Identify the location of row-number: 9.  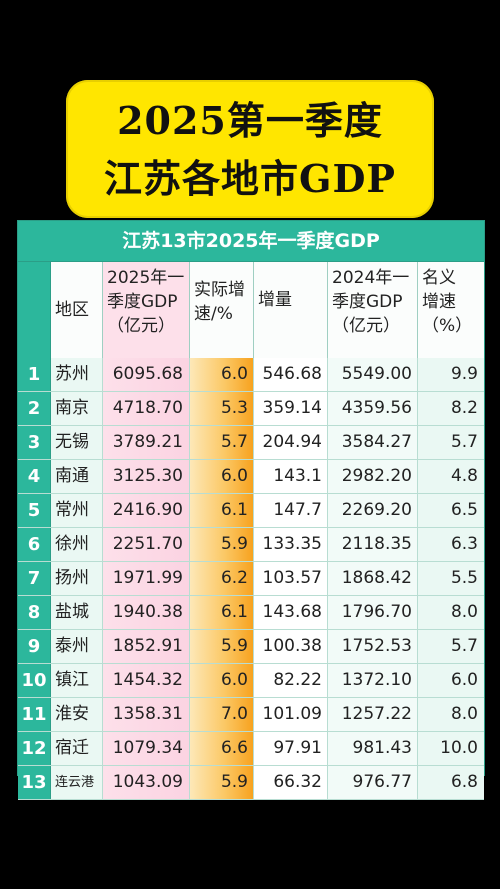
(34, 646).